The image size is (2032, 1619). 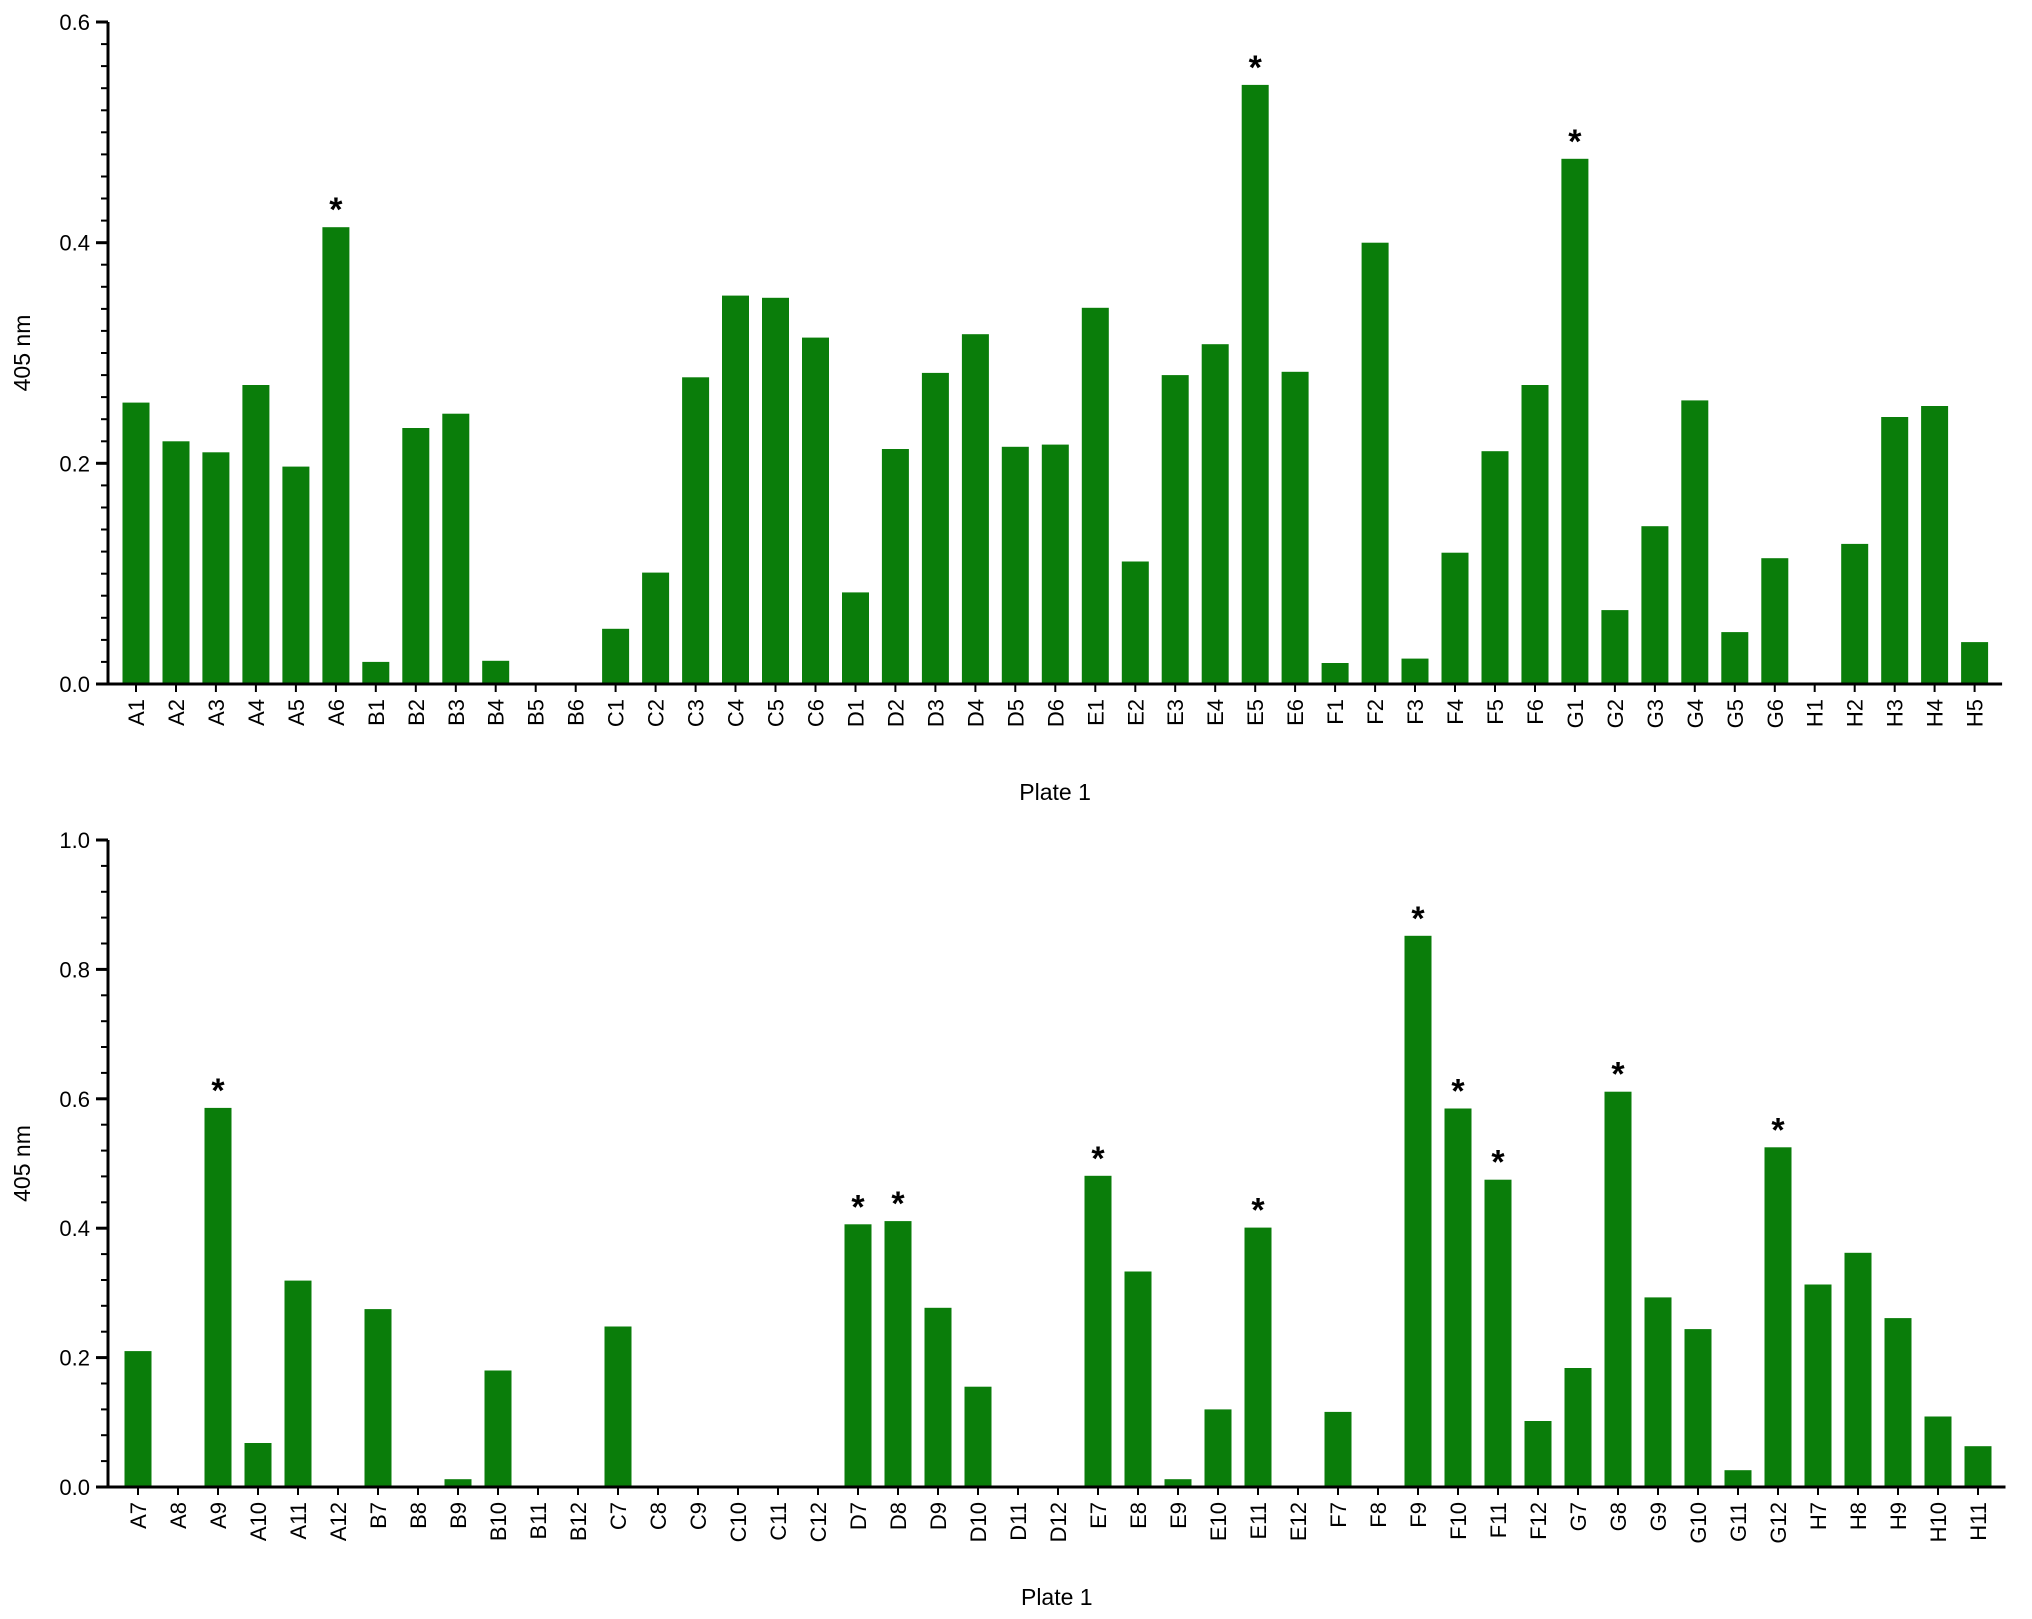 What do you see at coordinates (1375, 463) in the screenshot?
I see `bar-F2` at bounding box center [1375, 463].